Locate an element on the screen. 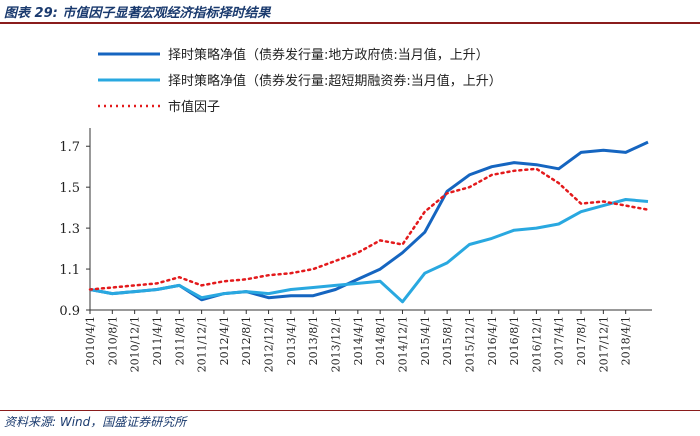 This screenshot has height=436, width=700. x-tick-label: 2012/8/1 is located at coordinates (246, 340).